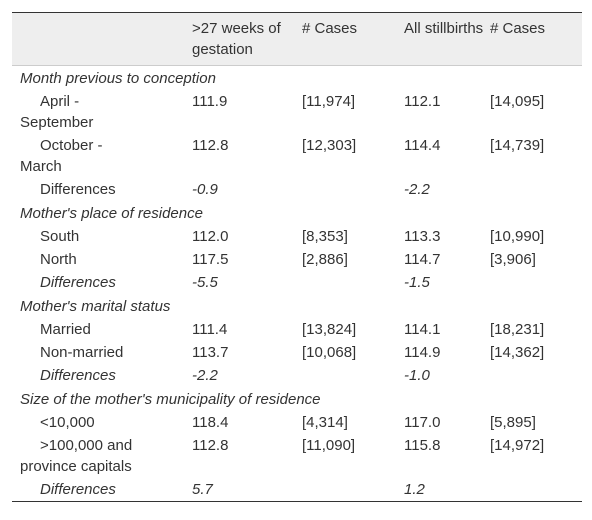  What do you see at coordinates (297, 78) in the screenshot?
I see `section-row: Month previous to conception` at bounding box center [297, 78].